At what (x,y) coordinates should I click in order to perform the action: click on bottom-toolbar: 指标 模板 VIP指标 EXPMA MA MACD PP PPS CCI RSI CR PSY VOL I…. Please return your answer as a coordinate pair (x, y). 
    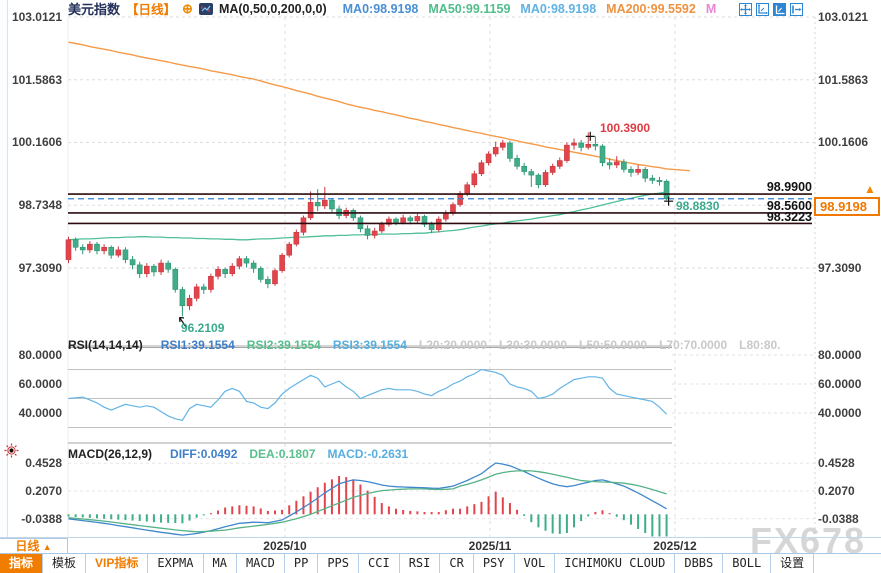
    Looking at the image, I should click on (440, 563).